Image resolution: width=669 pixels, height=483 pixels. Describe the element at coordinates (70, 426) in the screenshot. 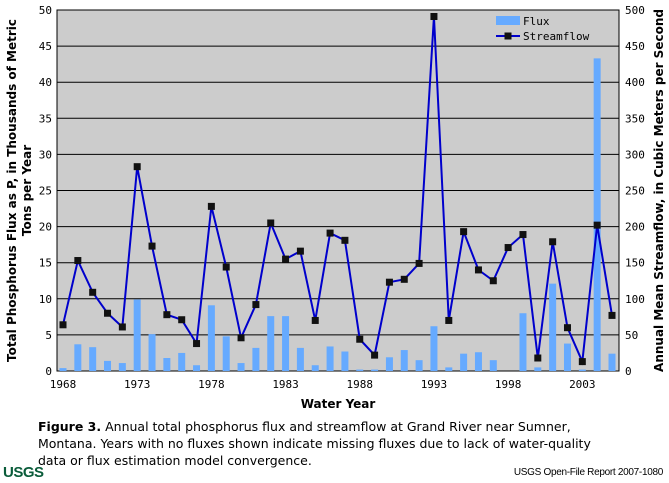

I see `caption-label: Figure 3.` at that location.